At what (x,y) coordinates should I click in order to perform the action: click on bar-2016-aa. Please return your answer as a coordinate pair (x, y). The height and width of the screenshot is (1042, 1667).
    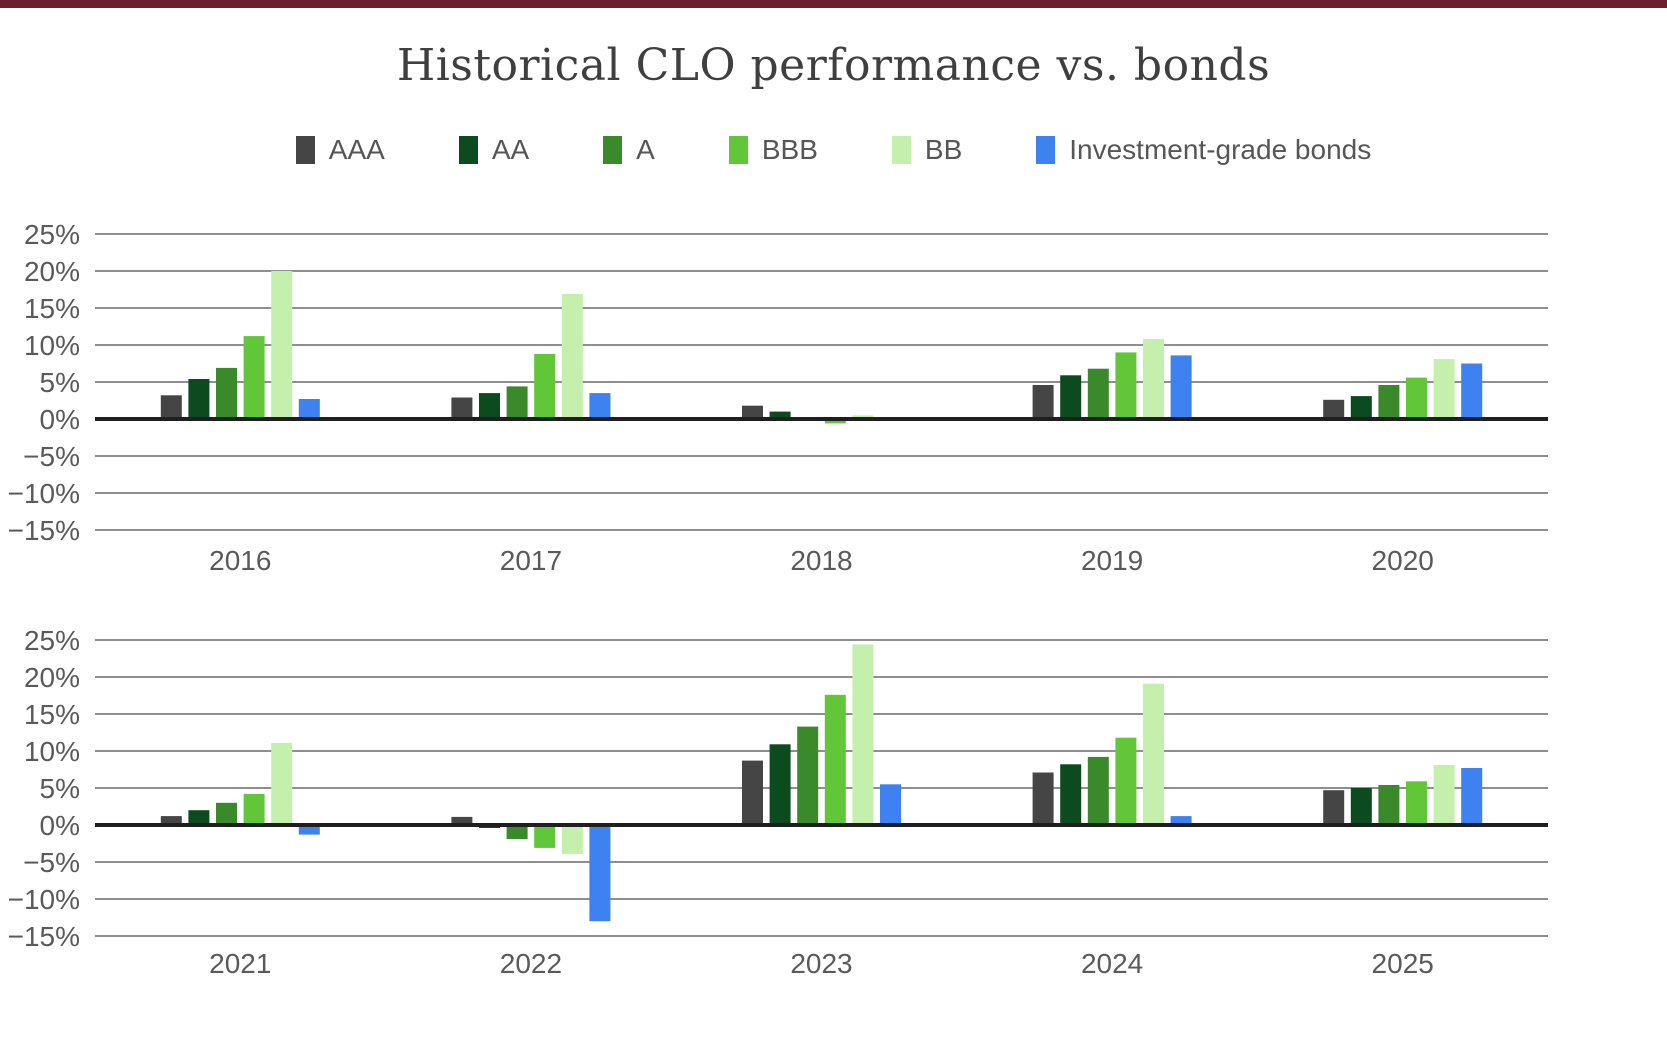
    Looking at the image, I should click on (199, 399).